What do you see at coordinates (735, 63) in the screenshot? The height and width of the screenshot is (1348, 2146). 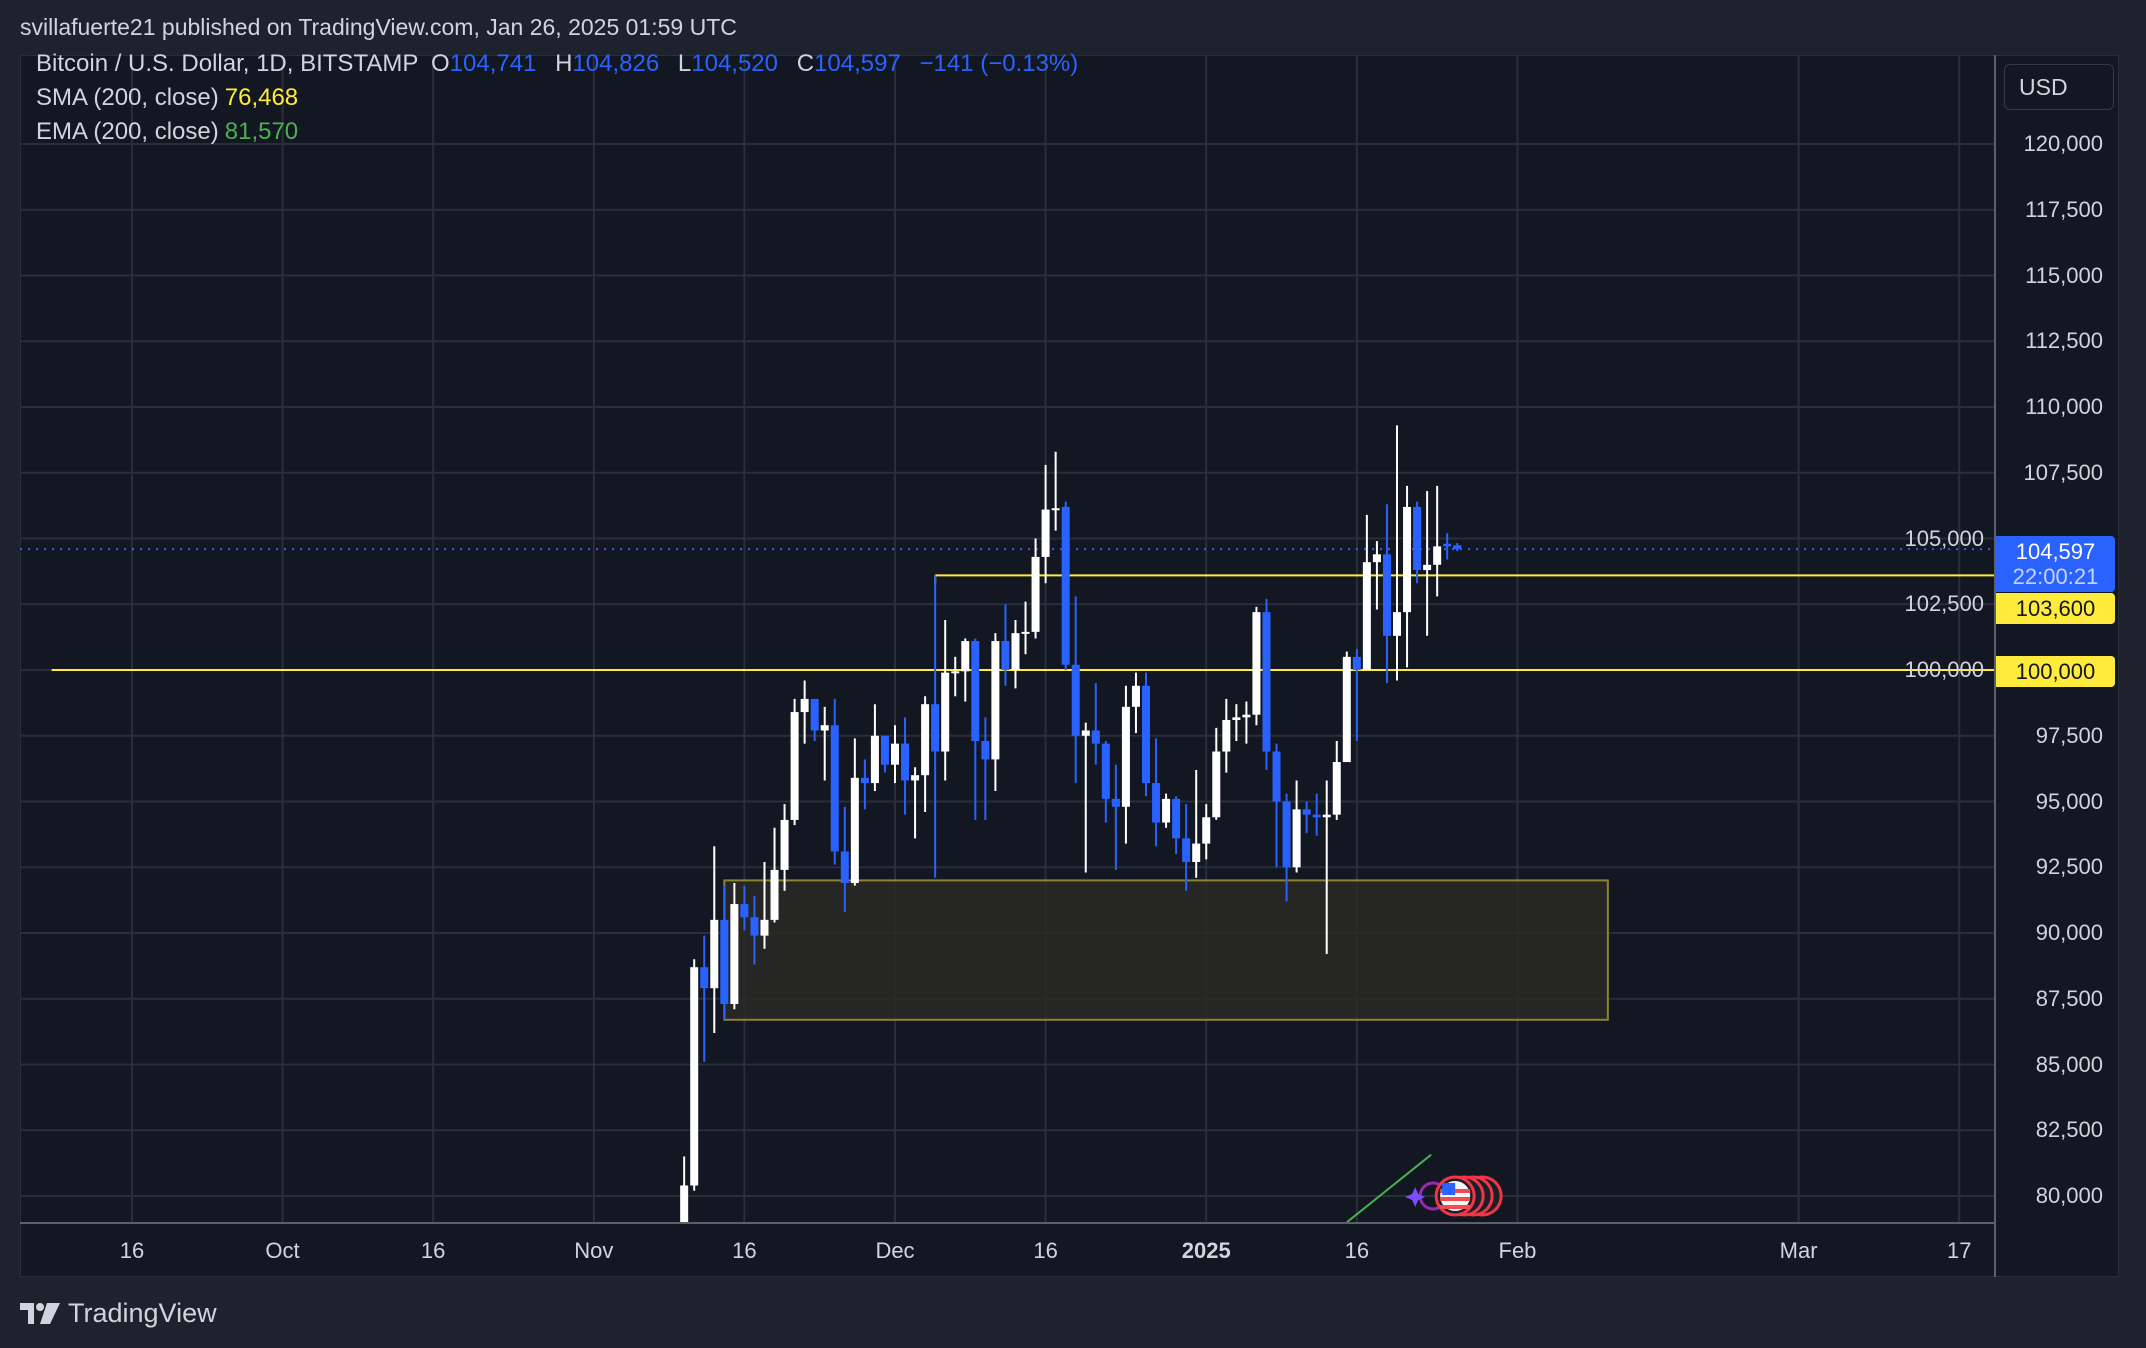 I see `low-value: 104,520` at bounding box center [735, 63].